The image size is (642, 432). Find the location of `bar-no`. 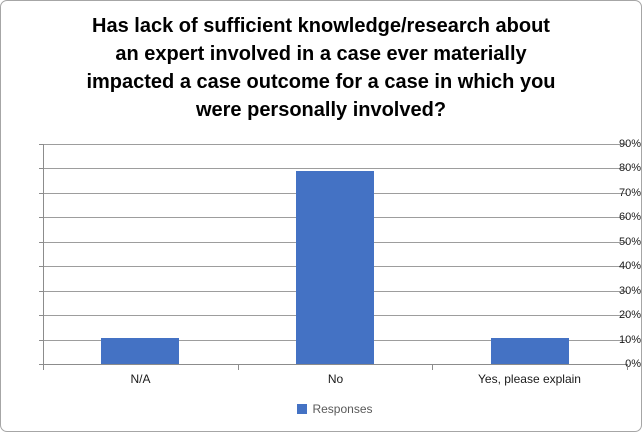

bar-no is located at coordinates (335, 267).